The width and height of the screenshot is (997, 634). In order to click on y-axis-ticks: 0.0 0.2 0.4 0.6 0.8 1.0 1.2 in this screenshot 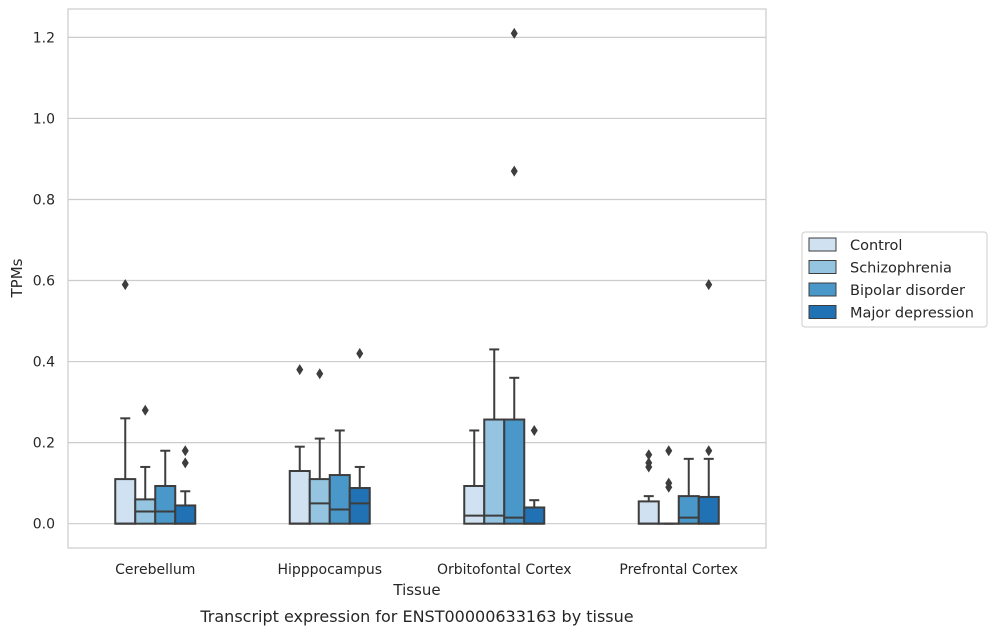, I will do `click(44, 281)`.